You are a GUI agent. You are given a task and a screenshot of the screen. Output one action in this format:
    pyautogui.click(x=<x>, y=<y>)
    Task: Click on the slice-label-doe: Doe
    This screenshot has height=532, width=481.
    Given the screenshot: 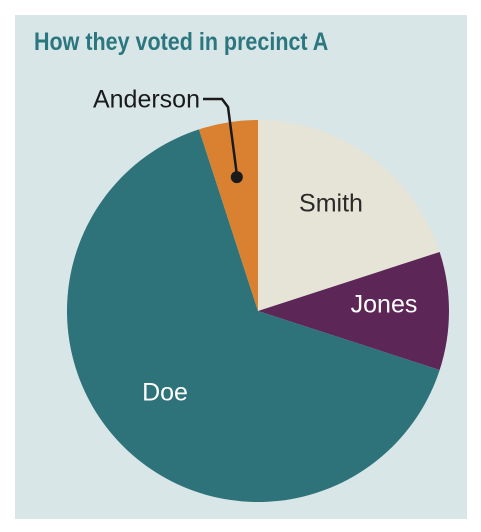 What is the action you would take?
    pyautogui.click(x=165, y=393)
    